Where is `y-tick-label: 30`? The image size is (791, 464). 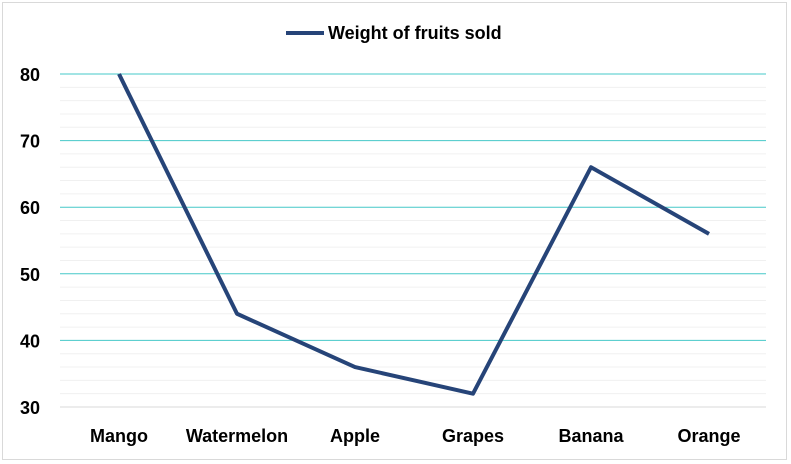 y-tick-label: 30 is located at coordinates (30, 408).